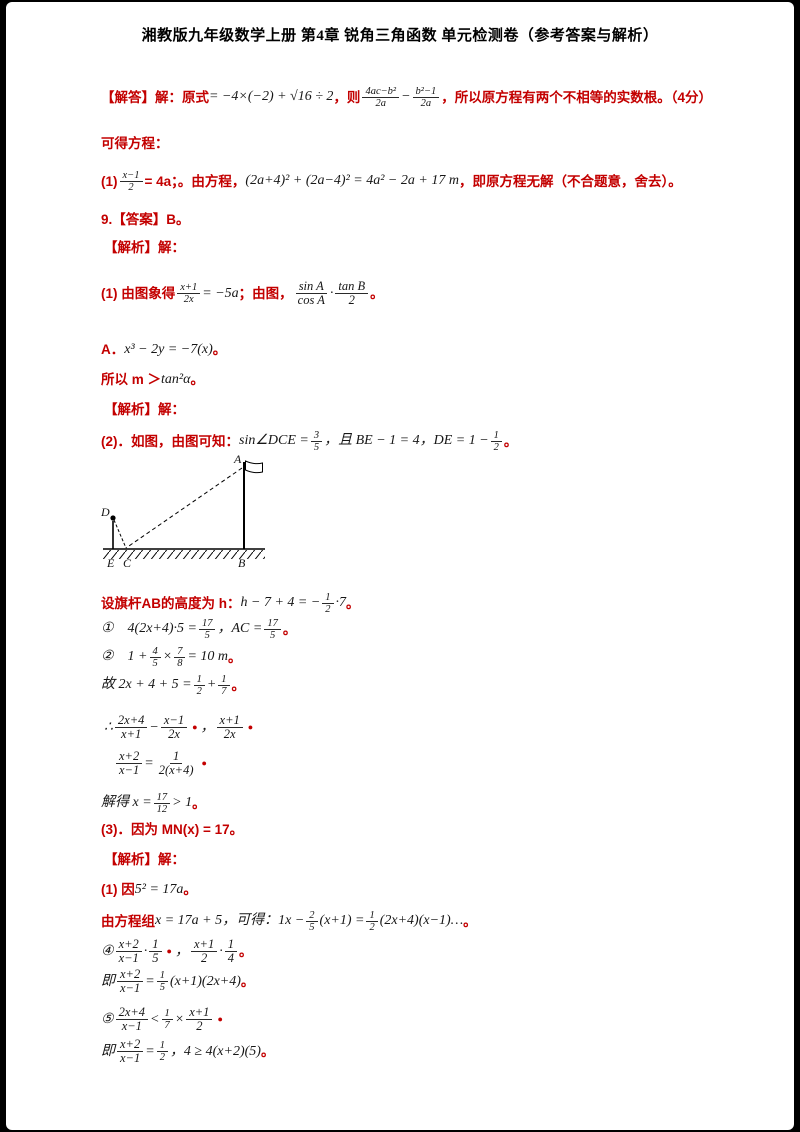 Image resolution: width=800 pixels, height=1132 pixels. I want to click on math-text: ×, so click(179, 1019).